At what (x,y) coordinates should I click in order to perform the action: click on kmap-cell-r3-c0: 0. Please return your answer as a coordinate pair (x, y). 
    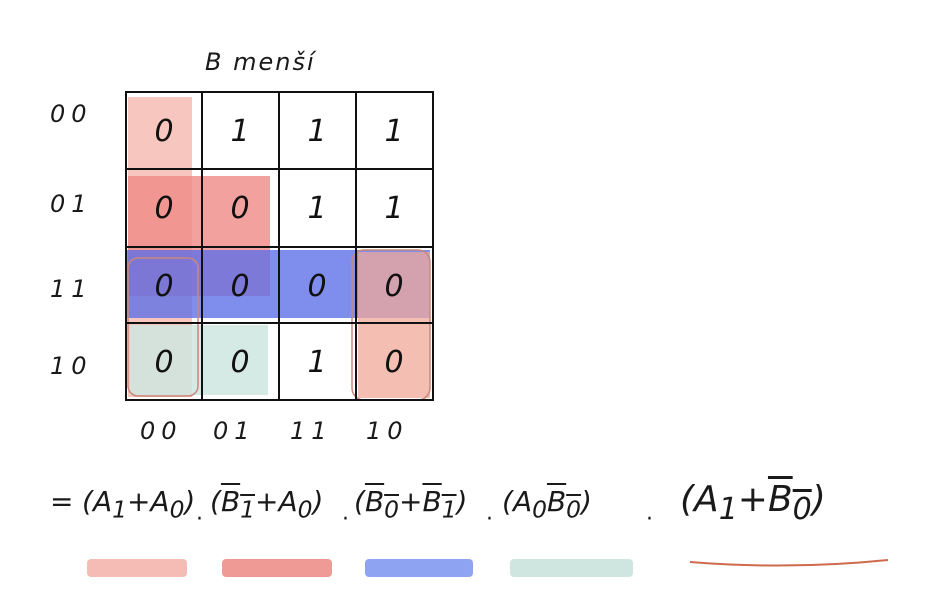
    Looking at the image, I should click on (163, 362).